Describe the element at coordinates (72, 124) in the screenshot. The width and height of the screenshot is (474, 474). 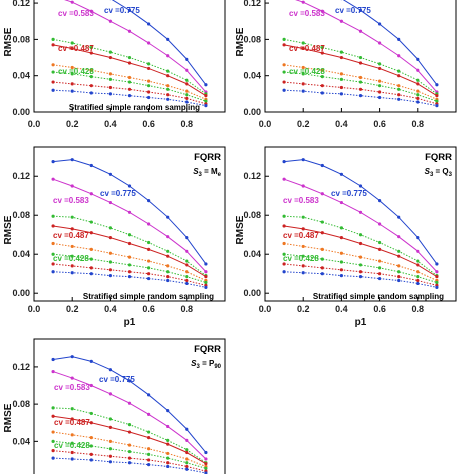
I see `x-tick-label: 0.2` at that location.